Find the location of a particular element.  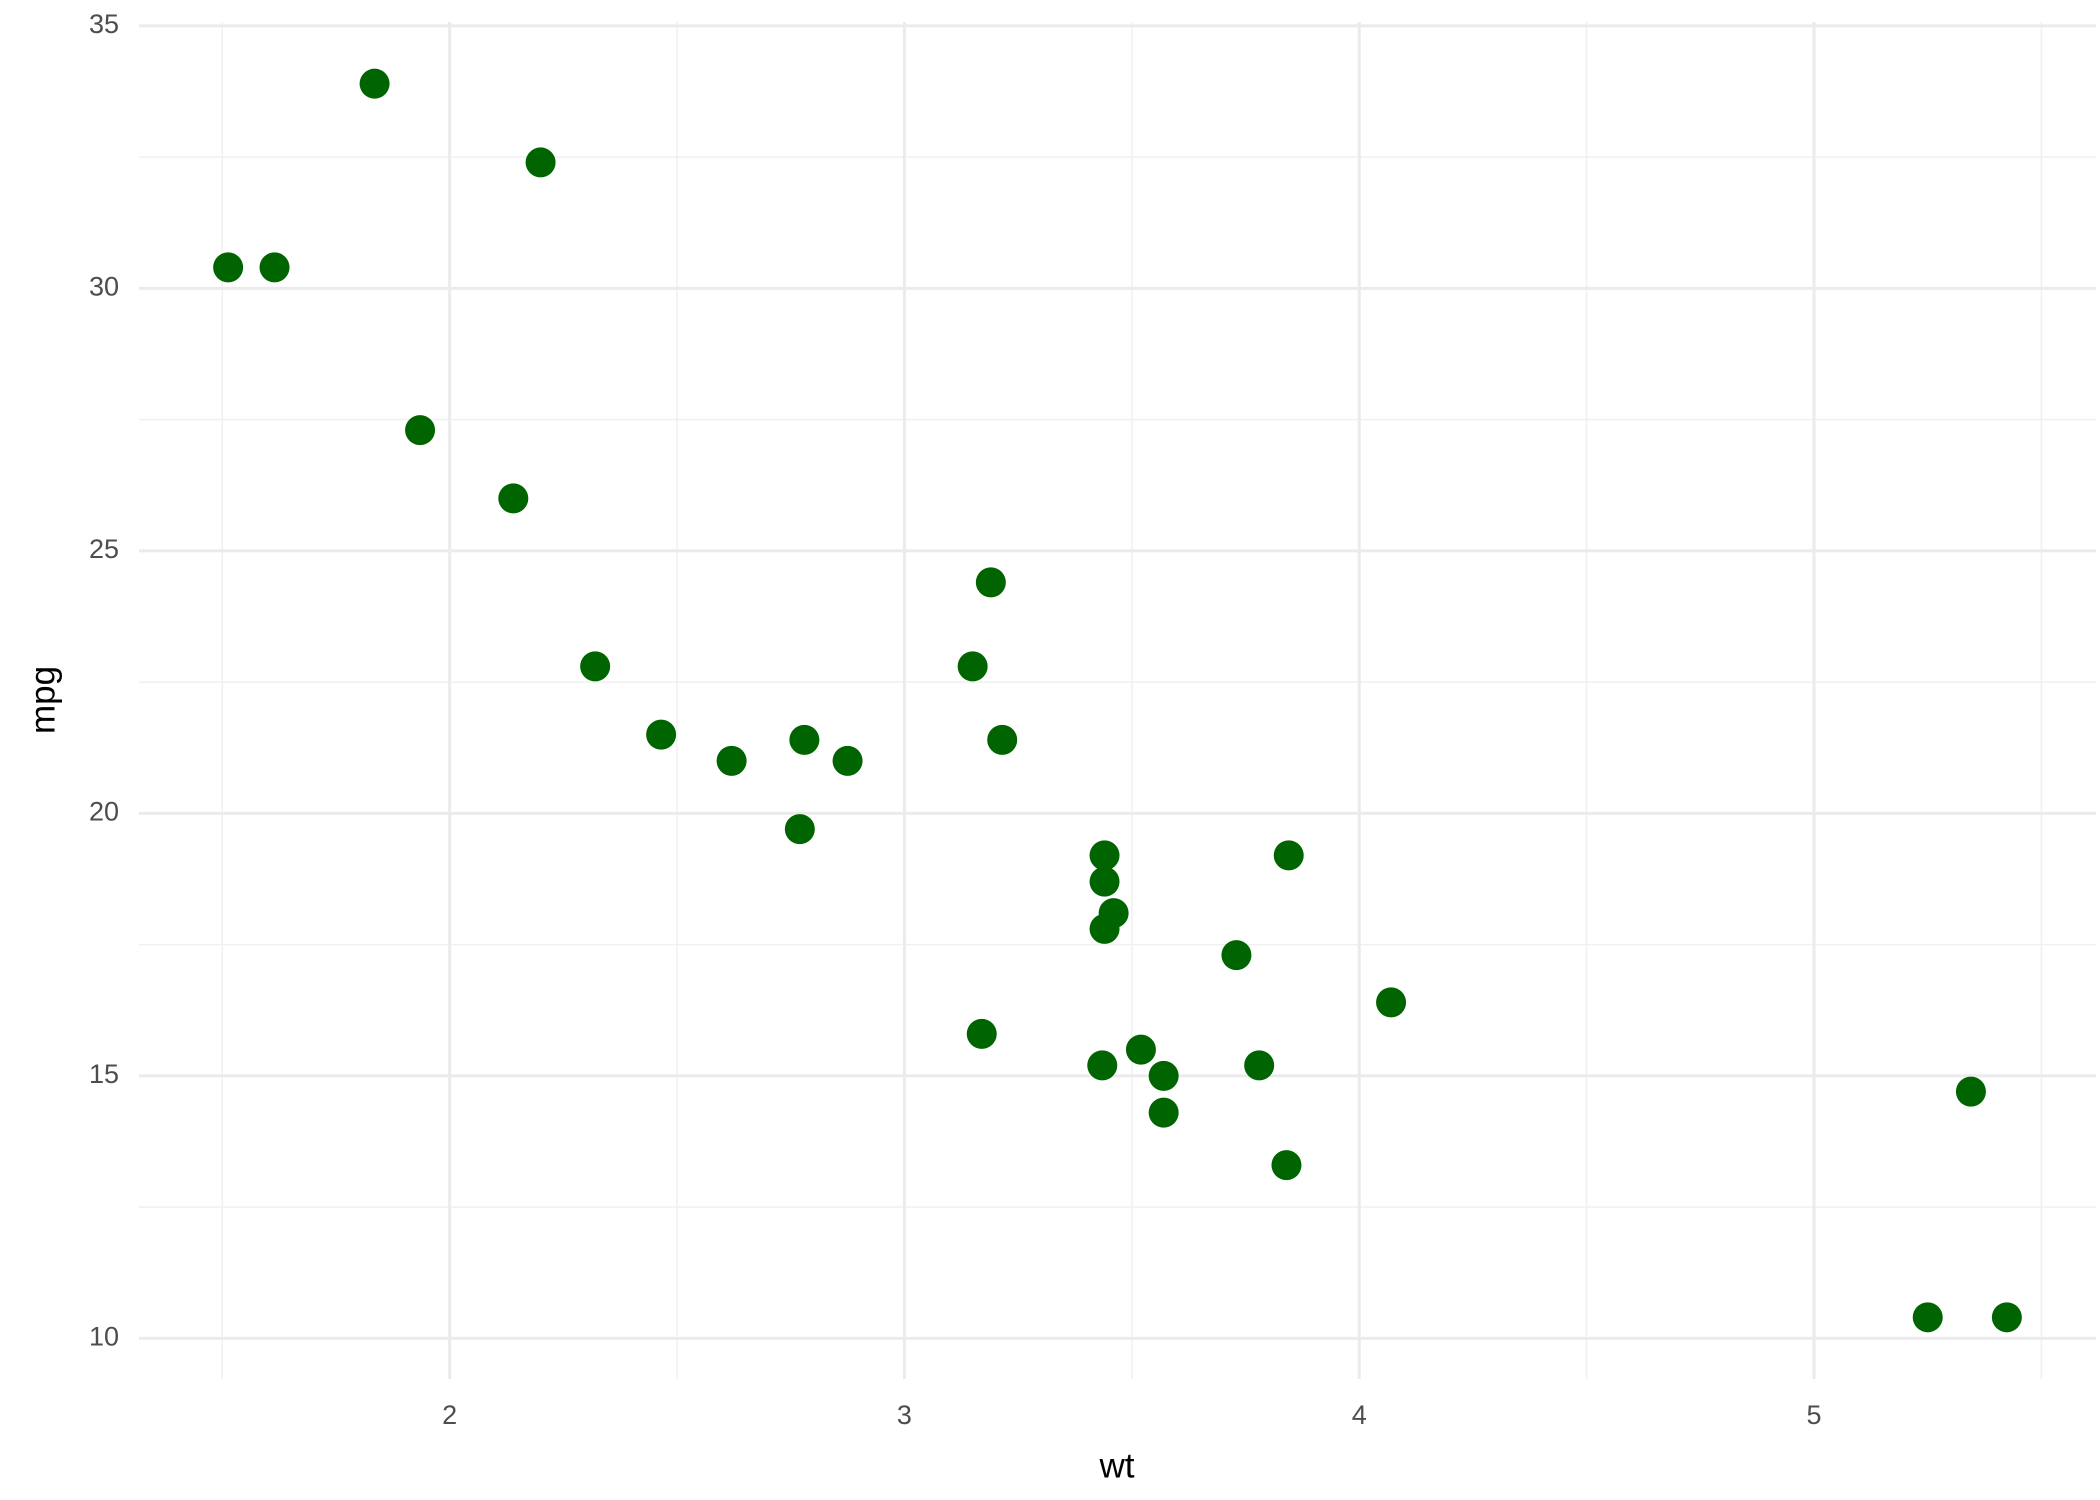

x-tick-label: 5 is located at coordinates (1814, 1415).